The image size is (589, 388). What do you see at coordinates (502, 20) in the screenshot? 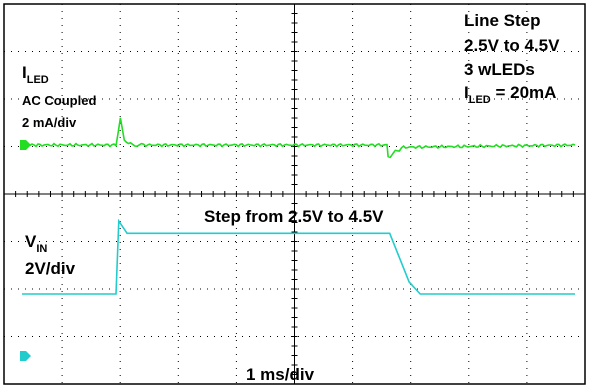
I see `chart-title: Line Step` at bounding box center [502, 20].